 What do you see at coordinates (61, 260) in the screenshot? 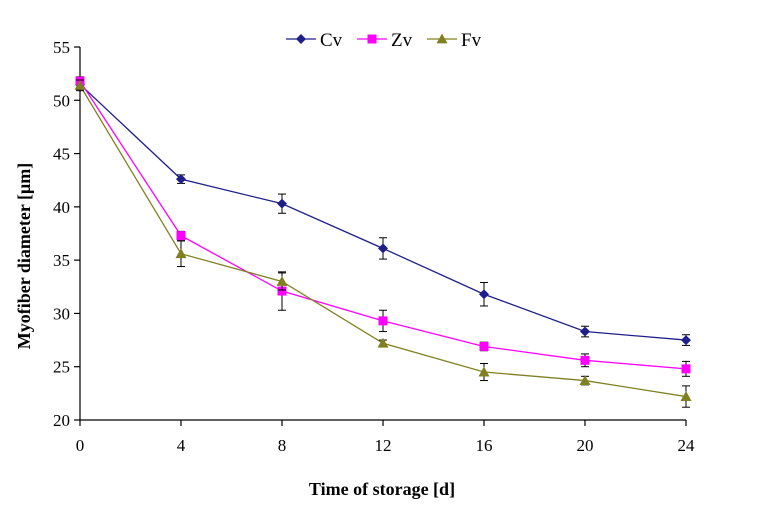
I see `y-tick-label: 35` at bounding box center [61, 260].